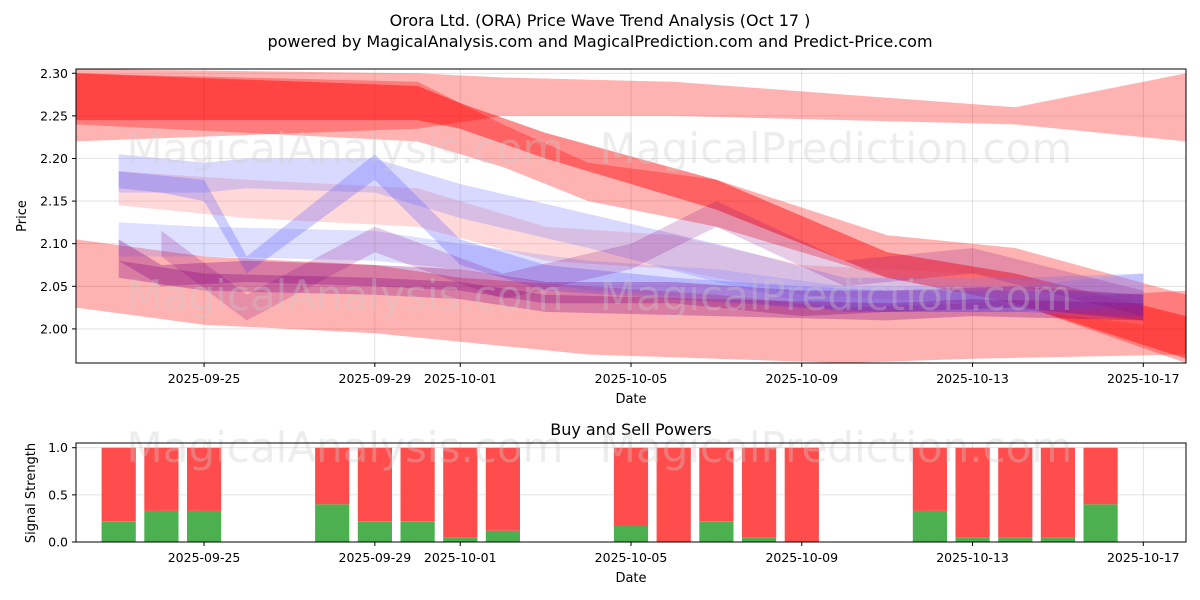 The image size is (1200, 600). What do you see at coordinates (54, 73) in the screenshot?
I see `price-y-tick-label-6: 2.30` at bounding box center [54, 73].